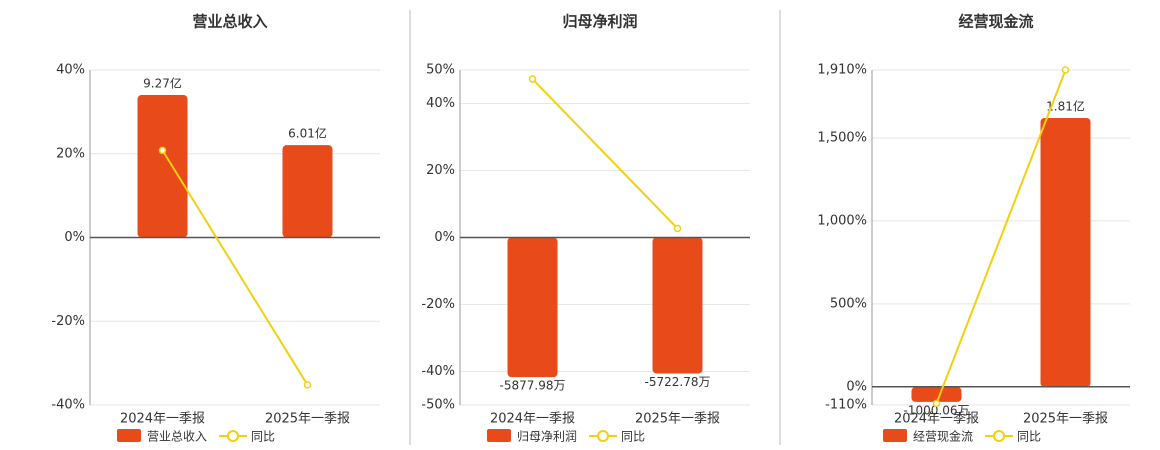  What do you see at coordinates (995, 22) in the screenshot?
I see `chart-title: 经营现金流` at bounding box center [995, 22].